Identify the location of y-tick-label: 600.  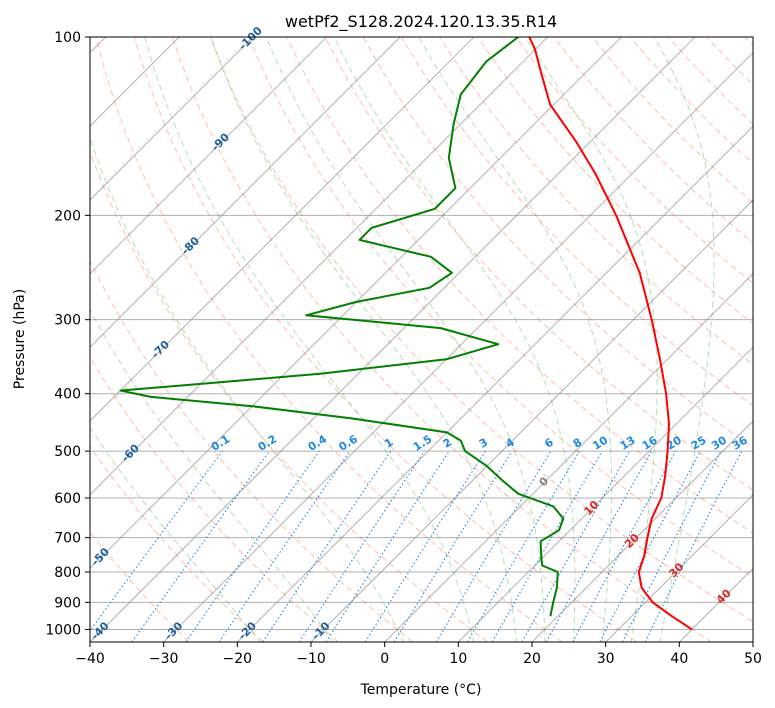
(67, 499).